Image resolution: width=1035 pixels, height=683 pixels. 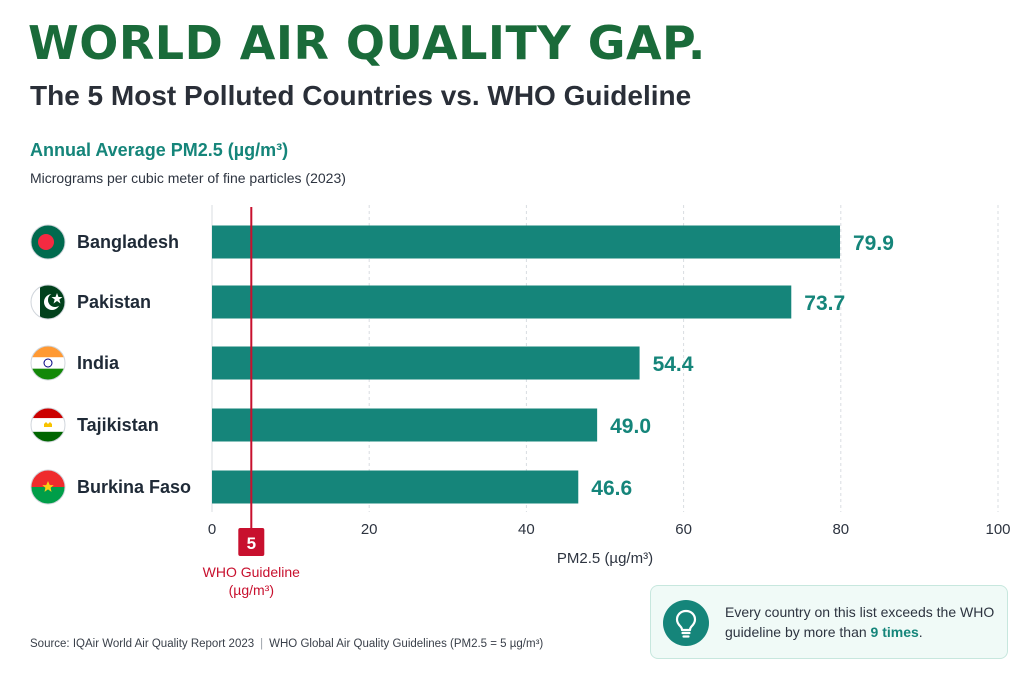 What do you see at coordinates (367, 43) in the screenshot?
I see `page-title: WORLD AIR QUALITY GAP.` at bounding box center [367, 43].